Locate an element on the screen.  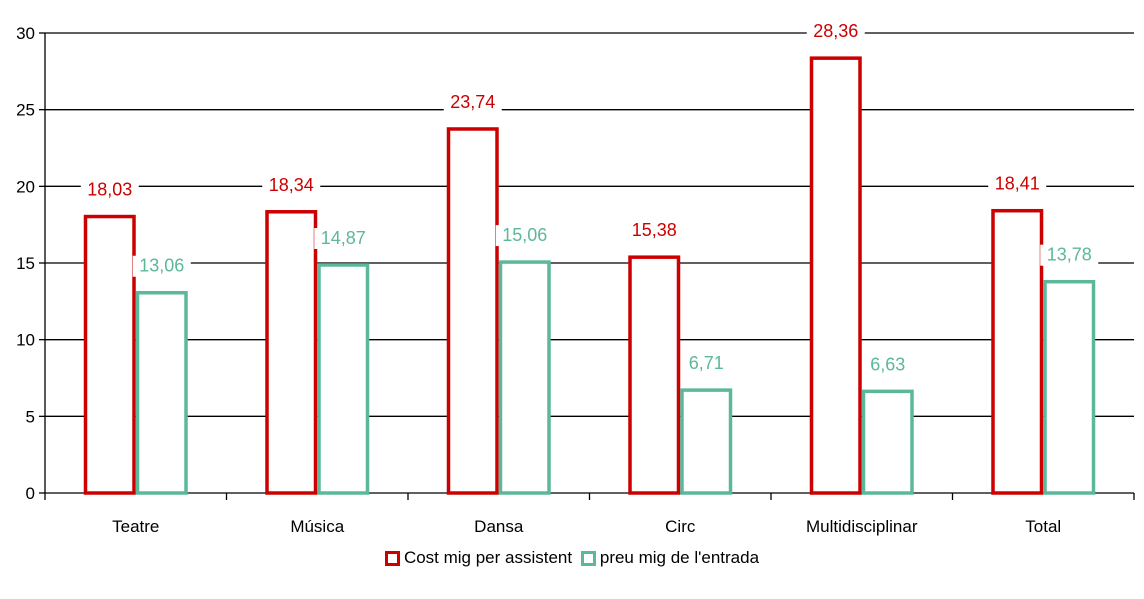
y-tick-label: 30 is located at coordinates (25, 33).